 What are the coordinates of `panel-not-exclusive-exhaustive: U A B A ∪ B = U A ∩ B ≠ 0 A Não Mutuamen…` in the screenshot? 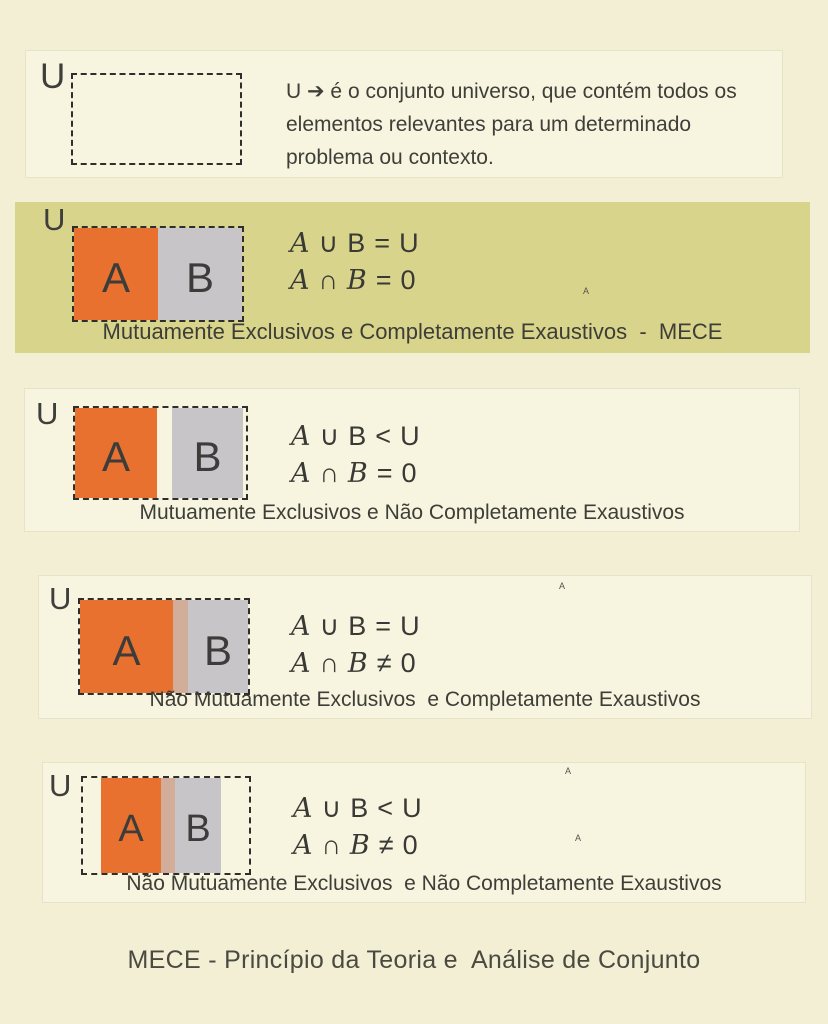 It's located at (425, 647).